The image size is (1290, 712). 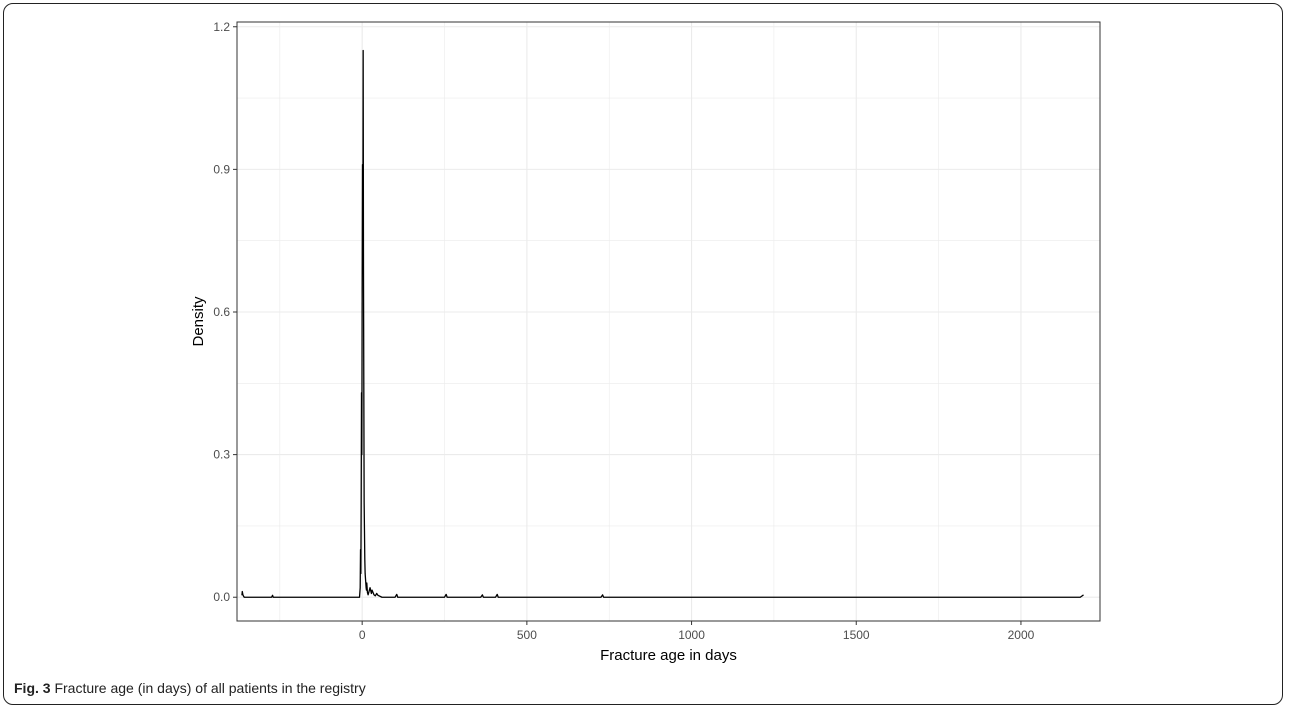 I want to click on figure-label: Fig. 3, so click(x=32, y=688).